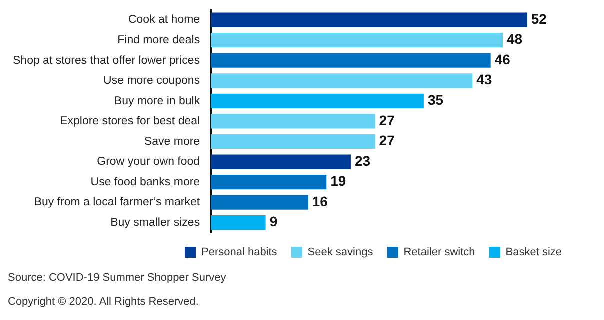 This screenshot has width=604, height=320. What do you see at coordinates (106, 60) in the screenshot?
I see `y-tick-label: Shop at stores that offer lower prices` at bounding box center [106, 60].